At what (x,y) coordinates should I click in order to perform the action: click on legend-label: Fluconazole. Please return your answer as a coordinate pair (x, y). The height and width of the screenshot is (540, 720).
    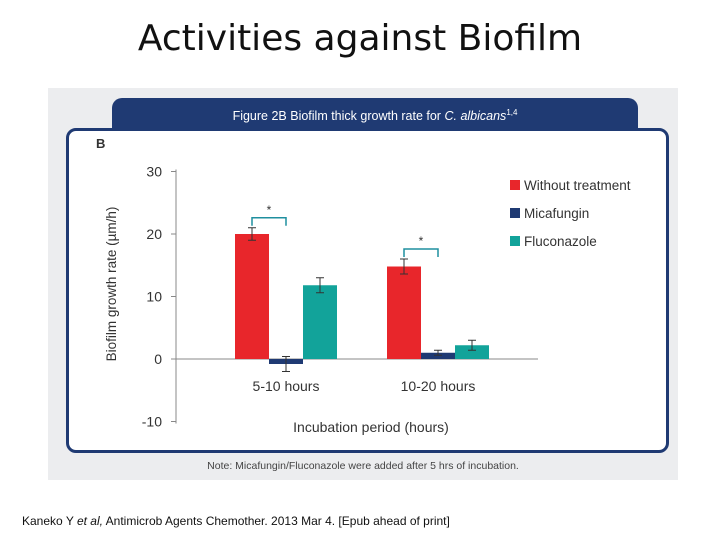
    Looking at the image, I should click on (560, 241).